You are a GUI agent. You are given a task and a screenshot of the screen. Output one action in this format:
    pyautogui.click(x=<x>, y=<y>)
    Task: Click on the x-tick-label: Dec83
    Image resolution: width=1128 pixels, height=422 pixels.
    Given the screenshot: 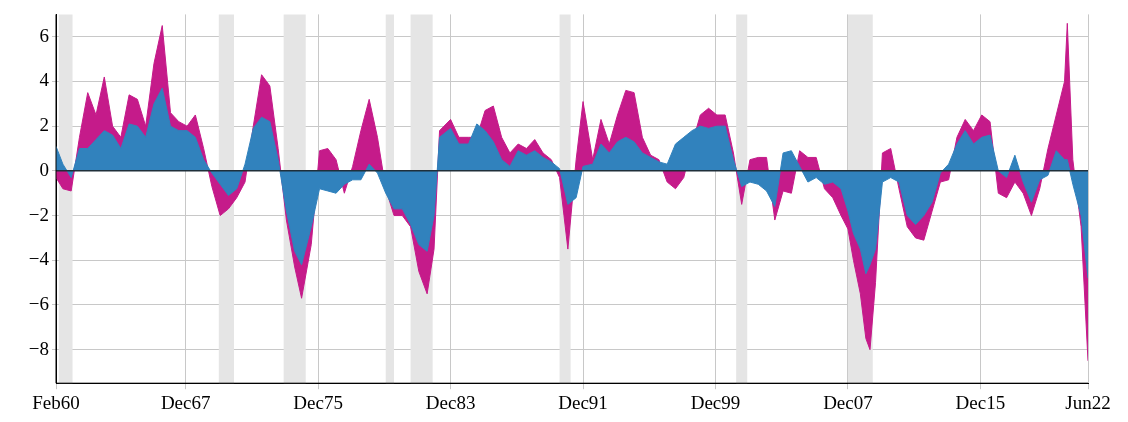 What is the action you would take?
    pyautogui.click(x=450, y=402)
    